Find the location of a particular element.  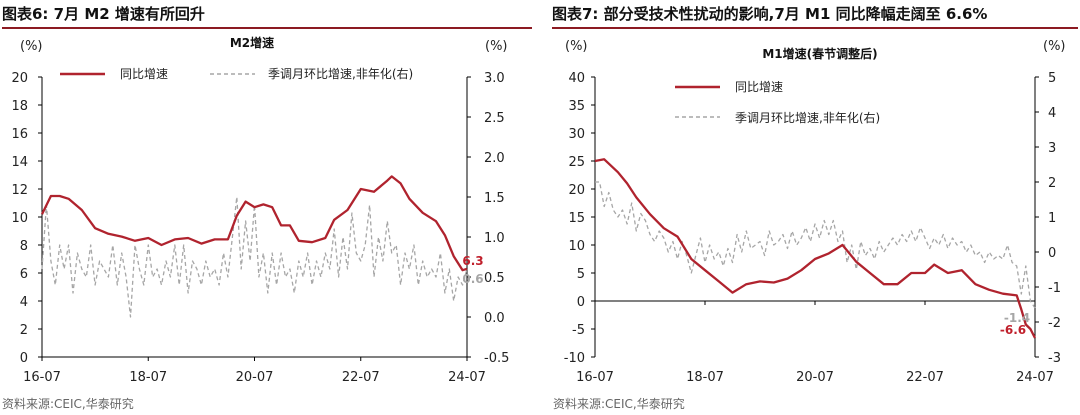

legend-label-mom-m1: 季调月环比增速,非年化(右) is located at coordinates (807, 117).